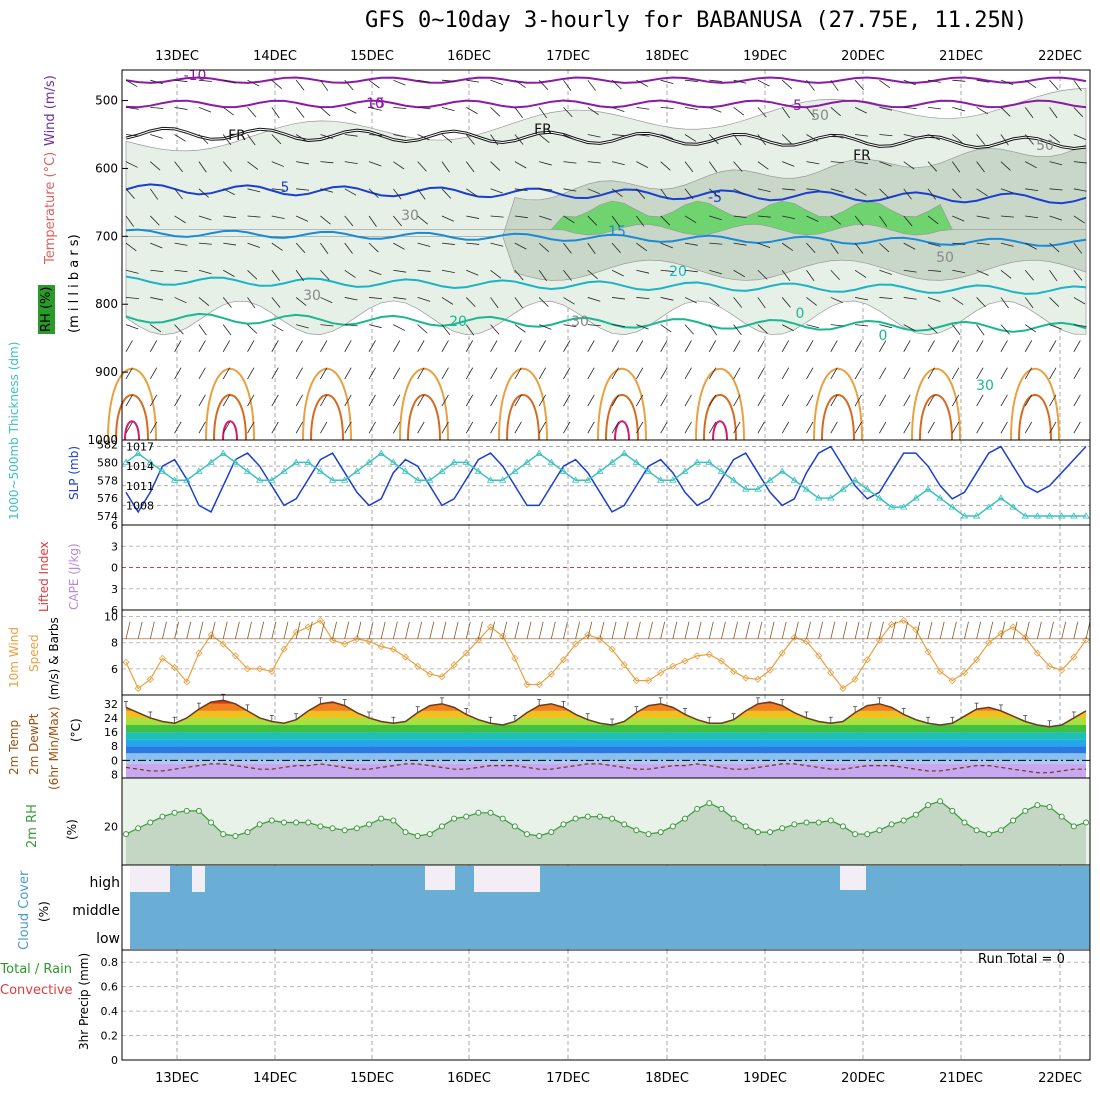 Image resolution: width=1100 pixels, height=1100 pixels. Describe the element at coordinates (140, 466) in the screenshot. I see `slp-tick: 1014` at that location.